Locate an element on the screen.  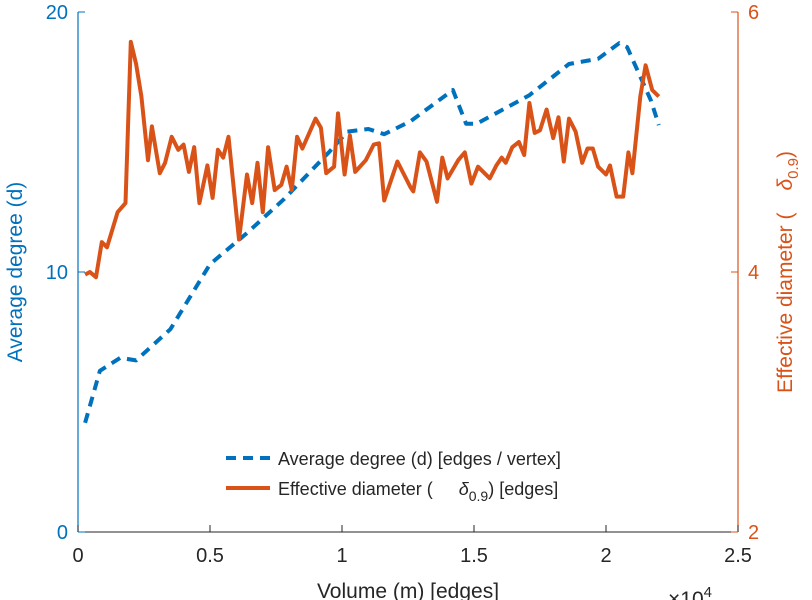
left-y-tick-label: 20 is located at coordinates (57, 13).